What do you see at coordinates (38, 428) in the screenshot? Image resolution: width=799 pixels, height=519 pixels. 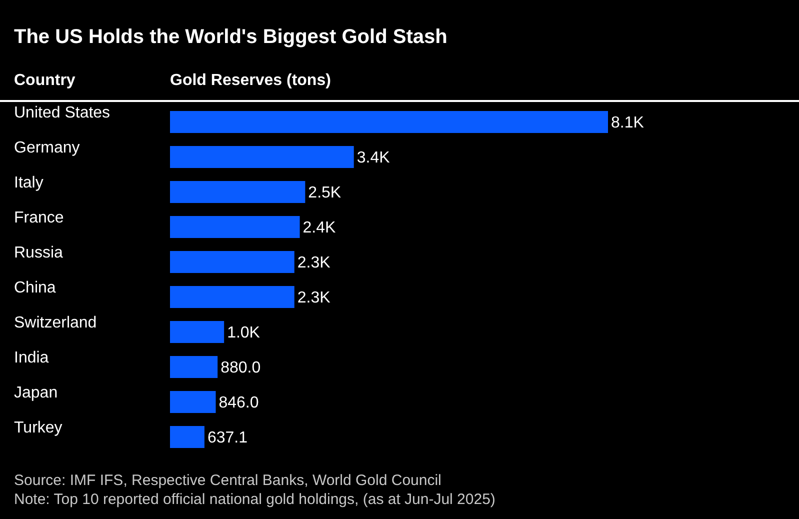 I see `y-tick-label: Turkey` at bounding box center [38, 428].